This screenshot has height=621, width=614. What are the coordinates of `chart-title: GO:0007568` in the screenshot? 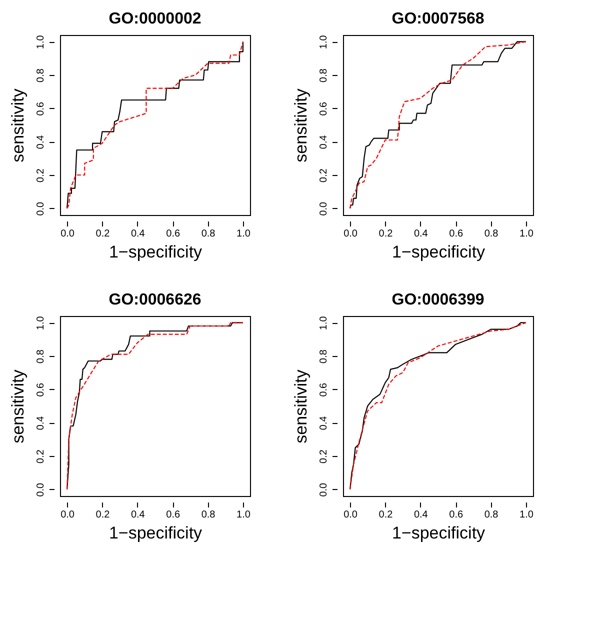 It's located at (438, 19).